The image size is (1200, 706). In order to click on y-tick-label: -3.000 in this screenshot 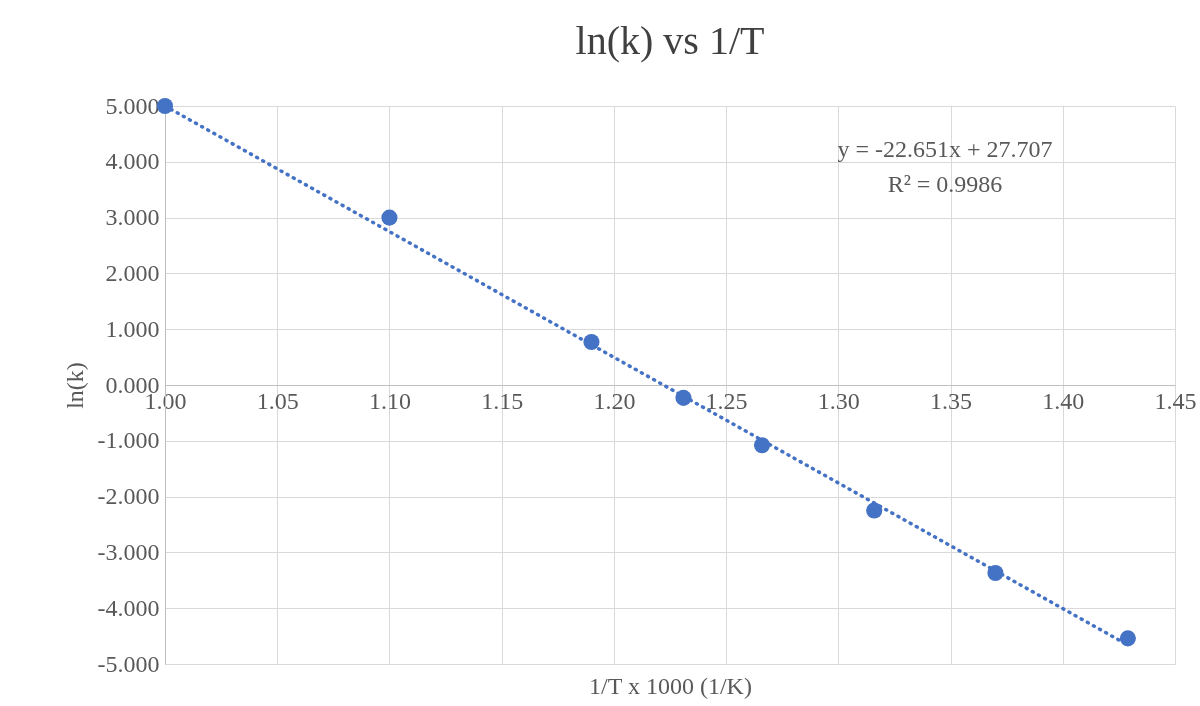, I will do `click(128, 551)`.